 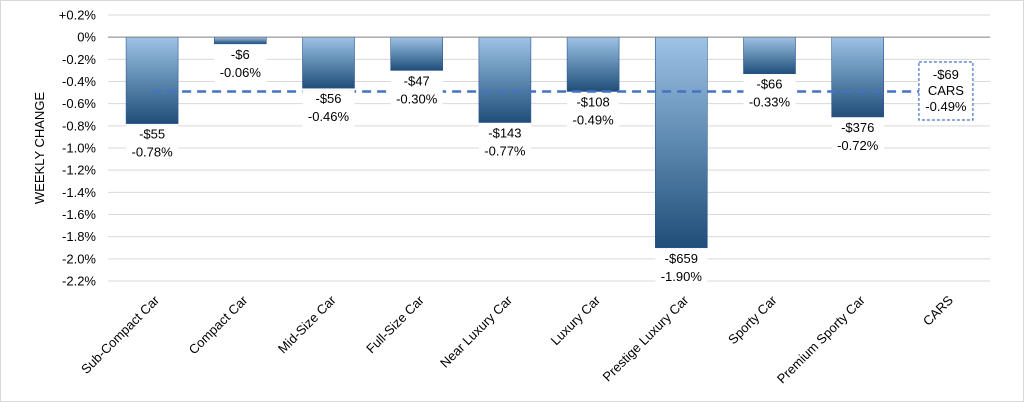 I want to click on y-tick-label: -0.4%, so click(x=79, y=81).